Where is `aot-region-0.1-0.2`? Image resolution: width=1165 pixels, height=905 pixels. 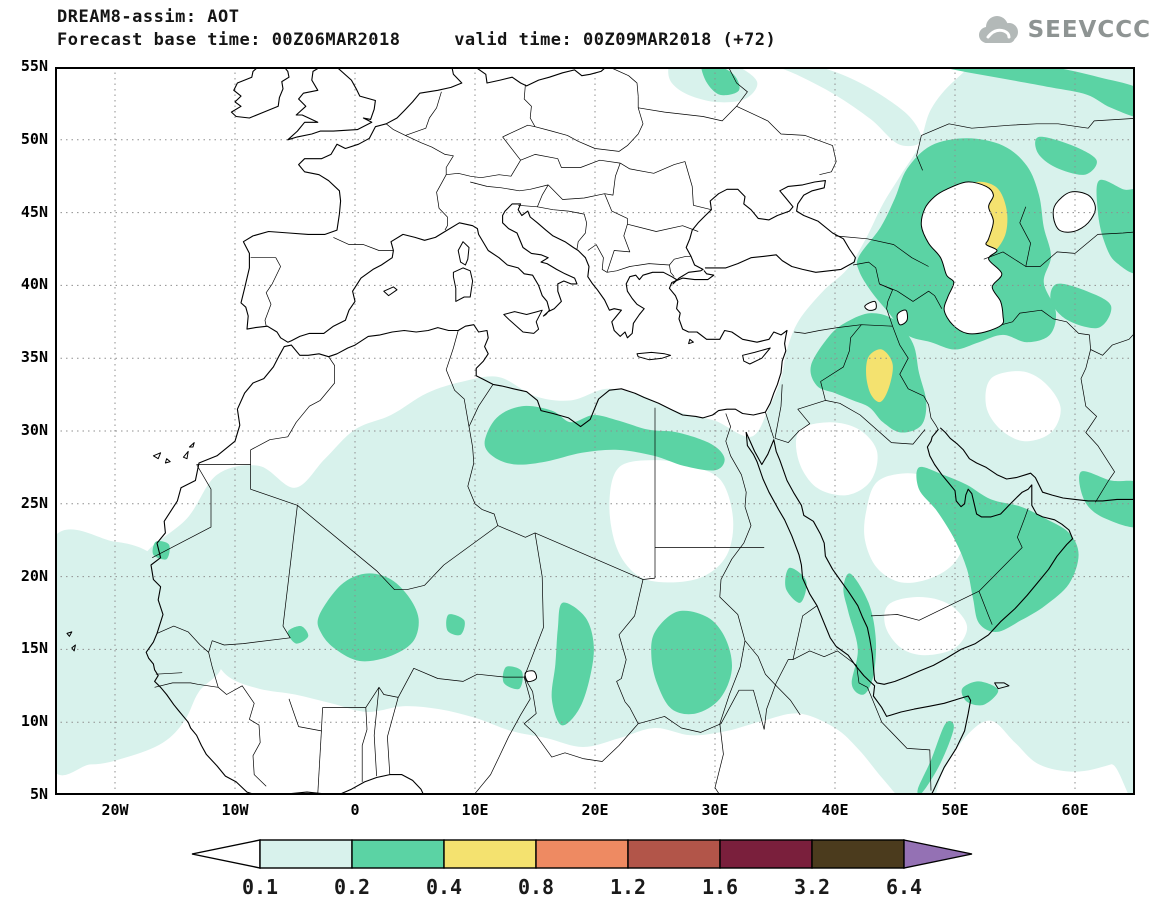
aot-region-0.1-0.2 is located at coordinates (849, 107).